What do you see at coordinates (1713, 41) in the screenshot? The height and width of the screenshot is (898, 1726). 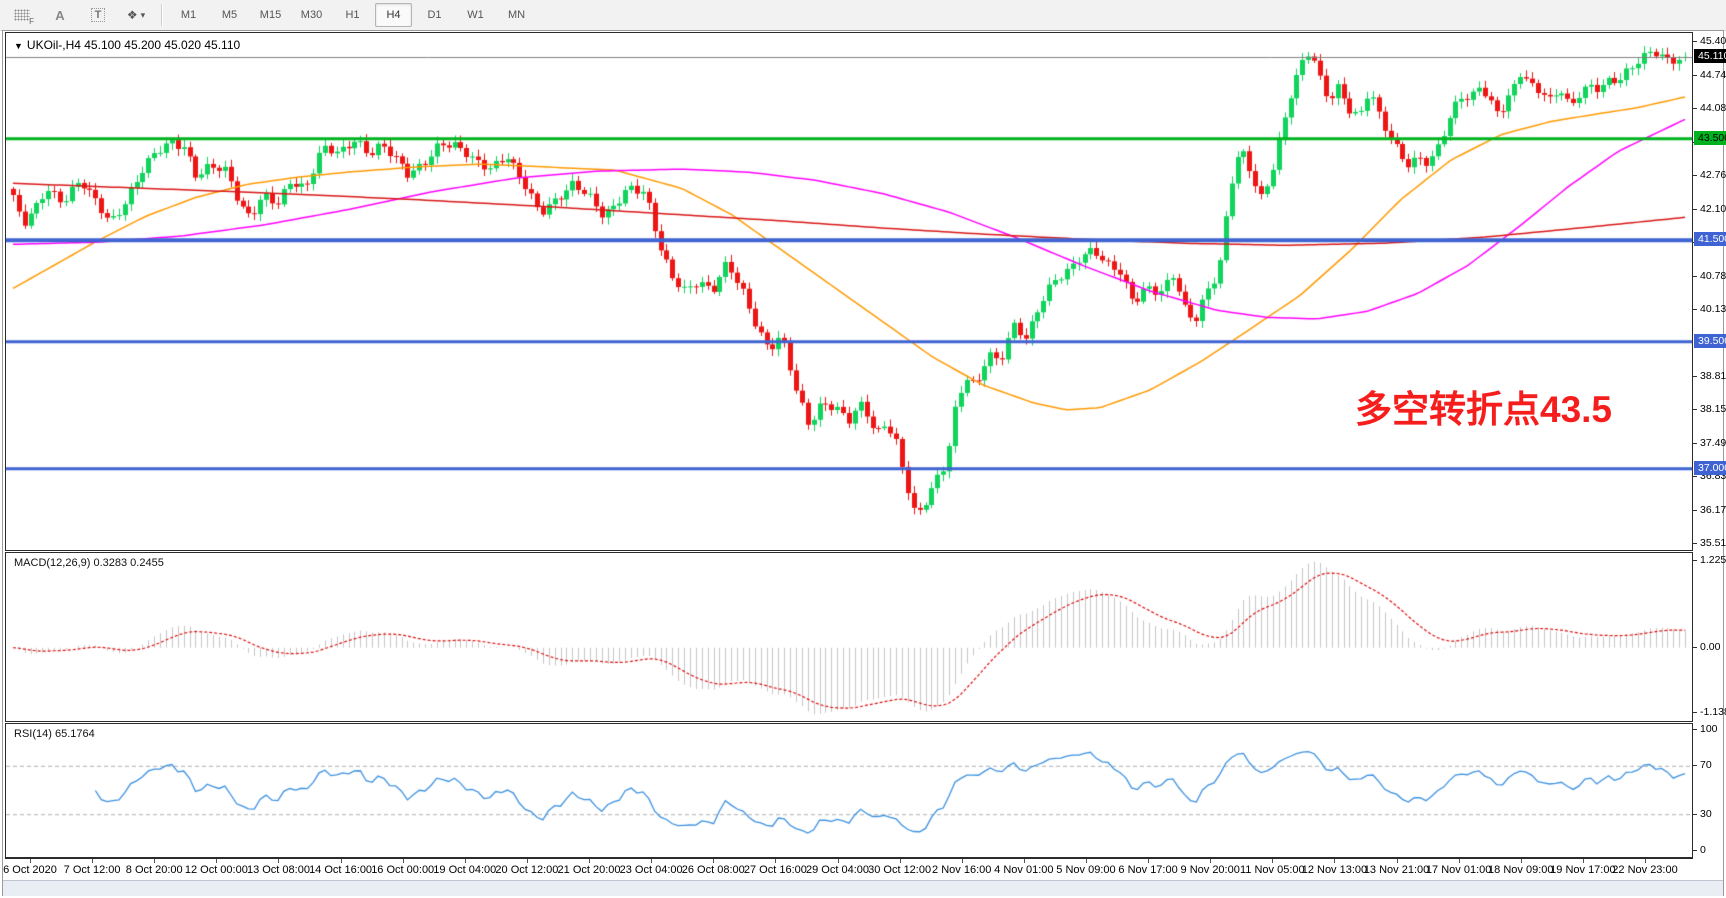 I see `price-tick-label: 45.400` at bounding box center [1713, 41].